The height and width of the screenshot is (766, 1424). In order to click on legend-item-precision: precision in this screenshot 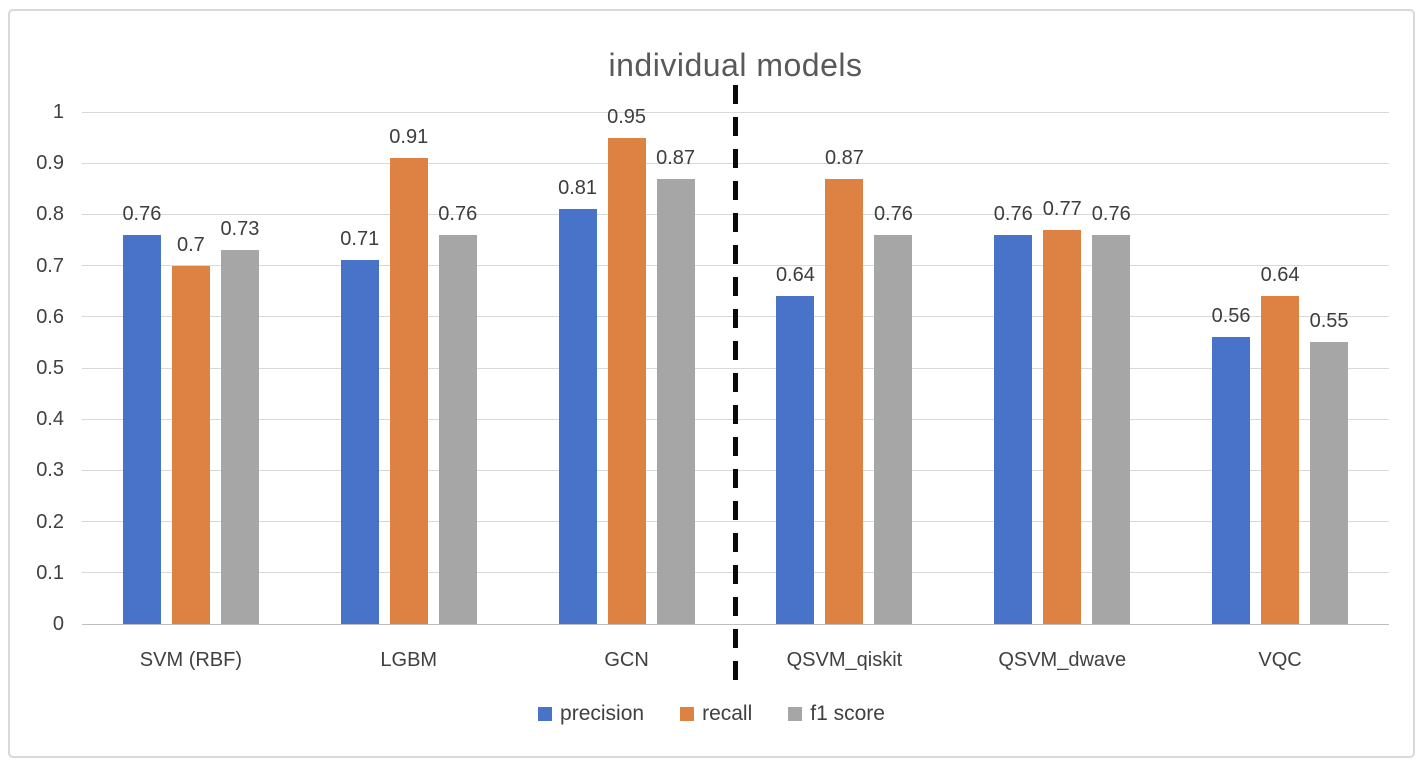, I will do `click(591, 714)`.